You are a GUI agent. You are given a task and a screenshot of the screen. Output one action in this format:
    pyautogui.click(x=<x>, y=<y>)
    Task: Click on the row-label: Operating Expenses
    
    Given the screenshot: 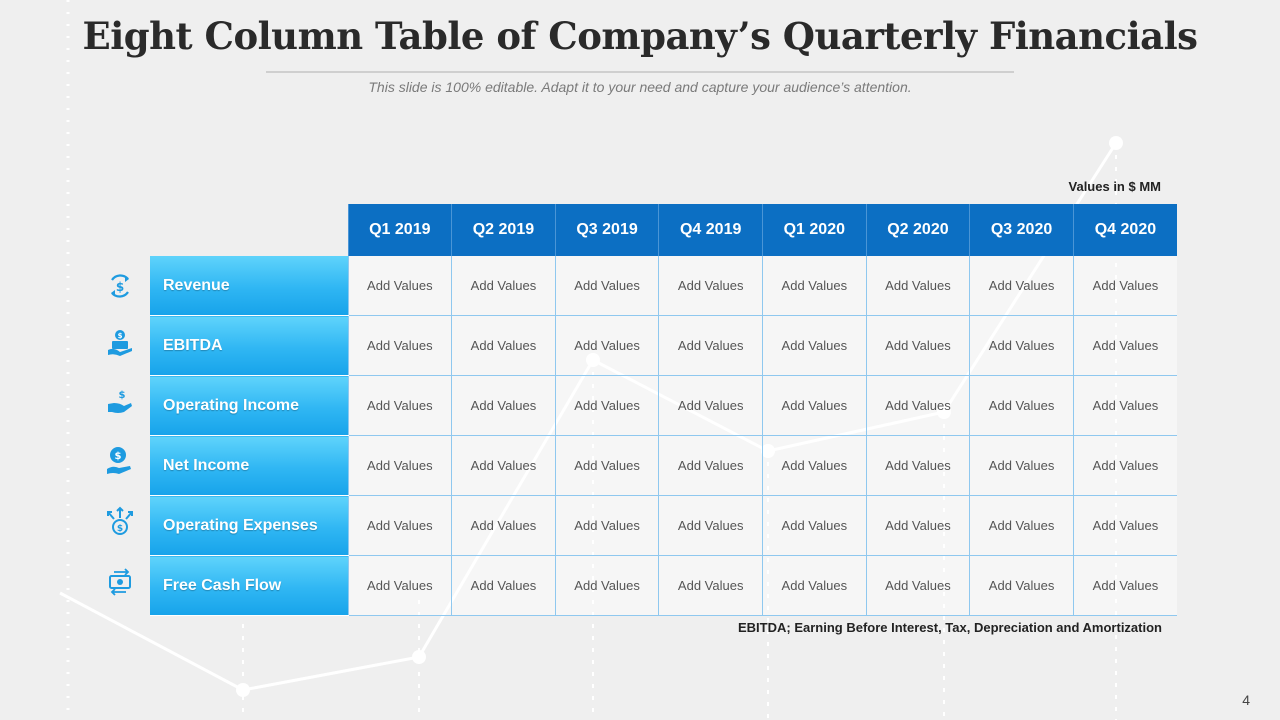 What is the action you would take?
    pyautogui.click(x=249, y=525)
    